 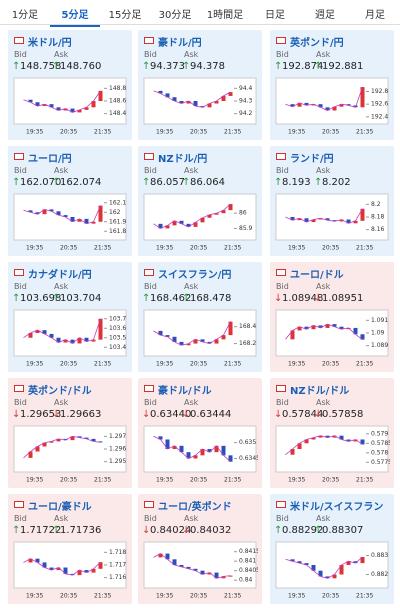 What do you see at coordinates (375, 15) in the screenshot?
I see `tab: 月足` at bounding box center [375, 15].